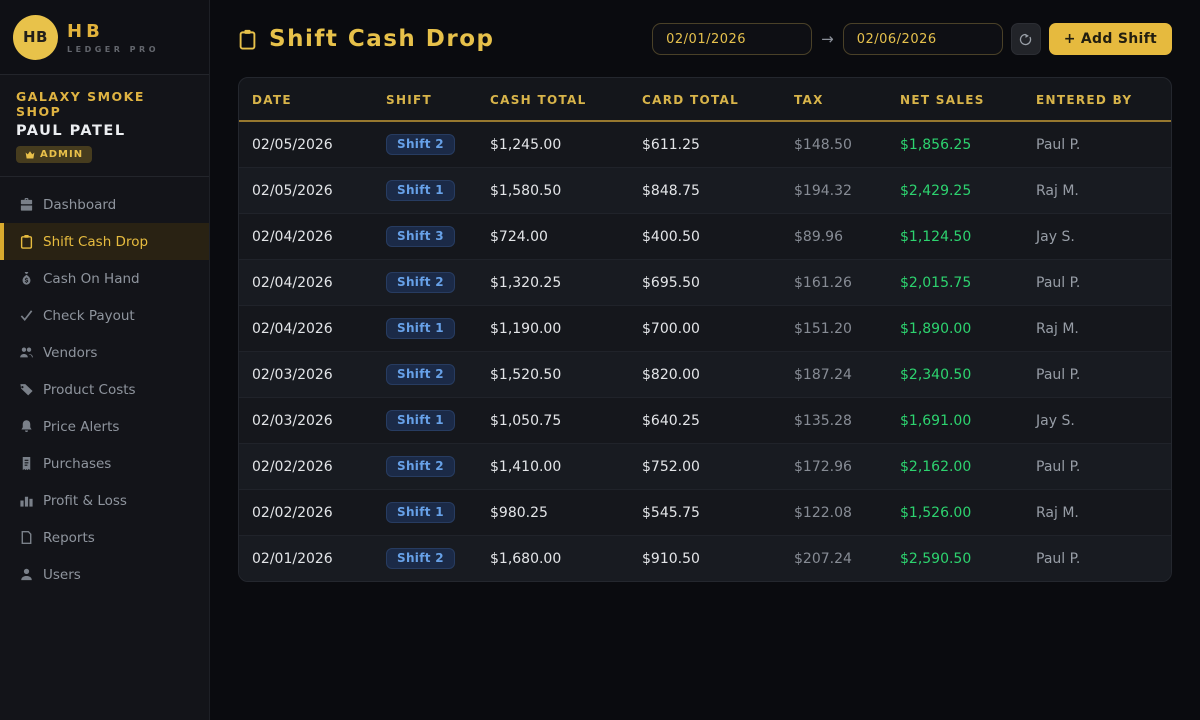 This screenshot has width=1200, height=720. I want to click on sidebar-item-check-payout: Check Payout, so click(104, 315).